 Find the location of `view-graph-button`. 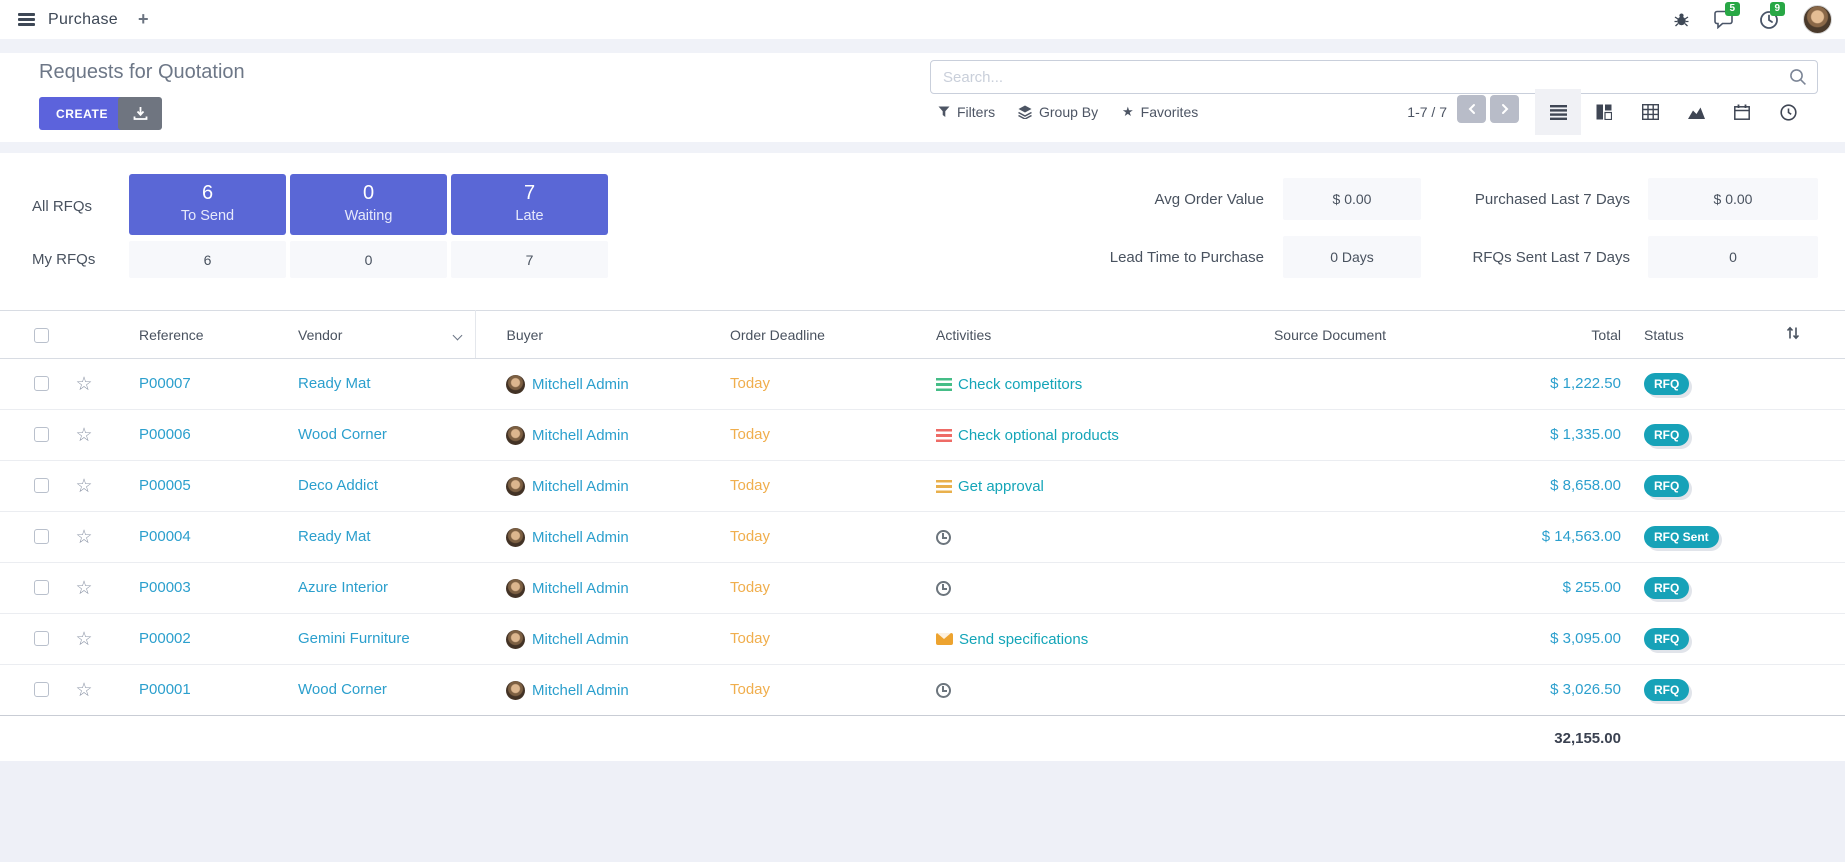

view-graph-button is located at coordinates (1696, 112).